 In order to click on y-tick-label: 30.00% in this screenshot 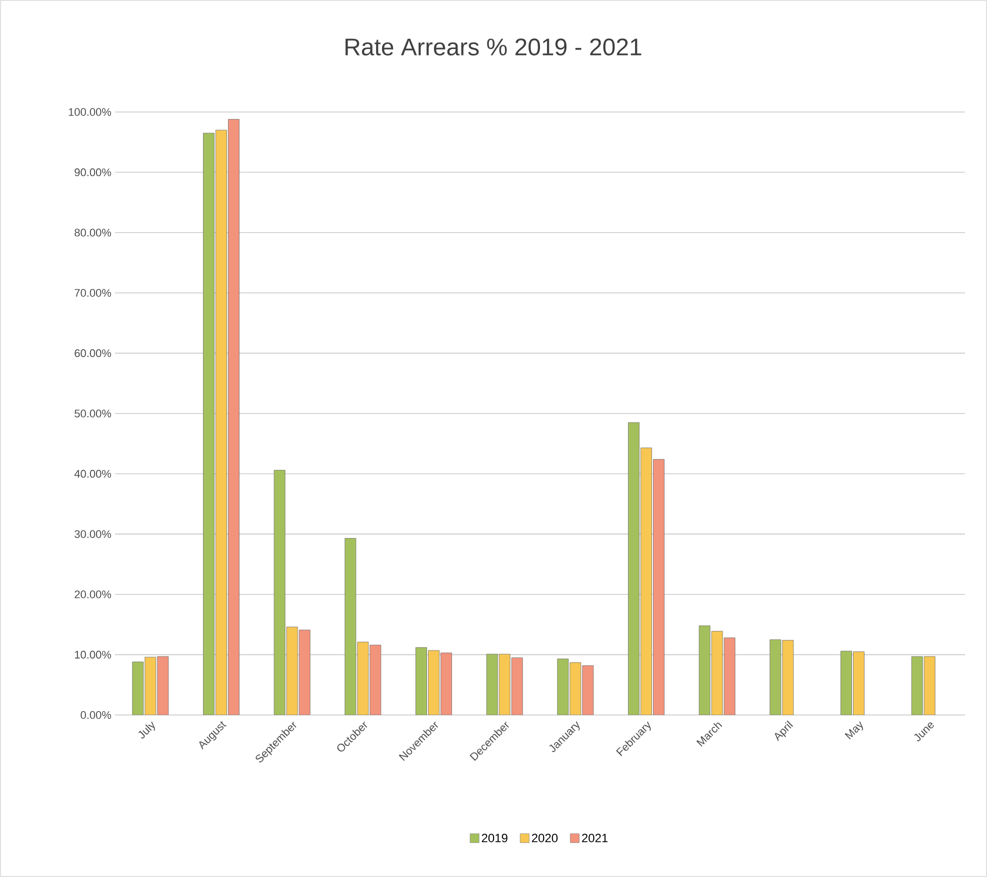, I will do `click(93, 534)`.